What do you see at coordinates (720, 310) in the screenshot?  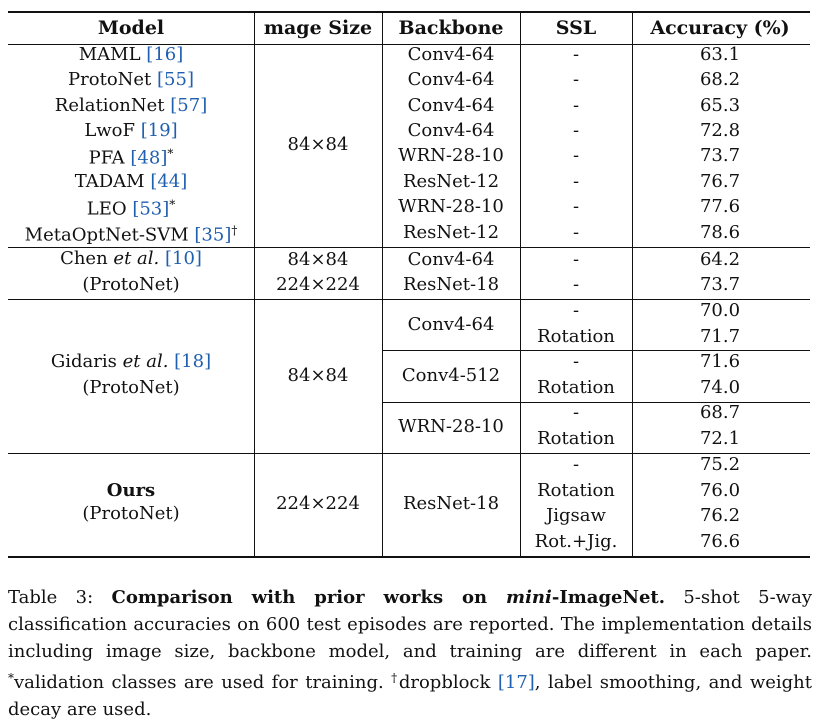 I see `table-row-acc: 70.0` at bounding box center [720, 310].